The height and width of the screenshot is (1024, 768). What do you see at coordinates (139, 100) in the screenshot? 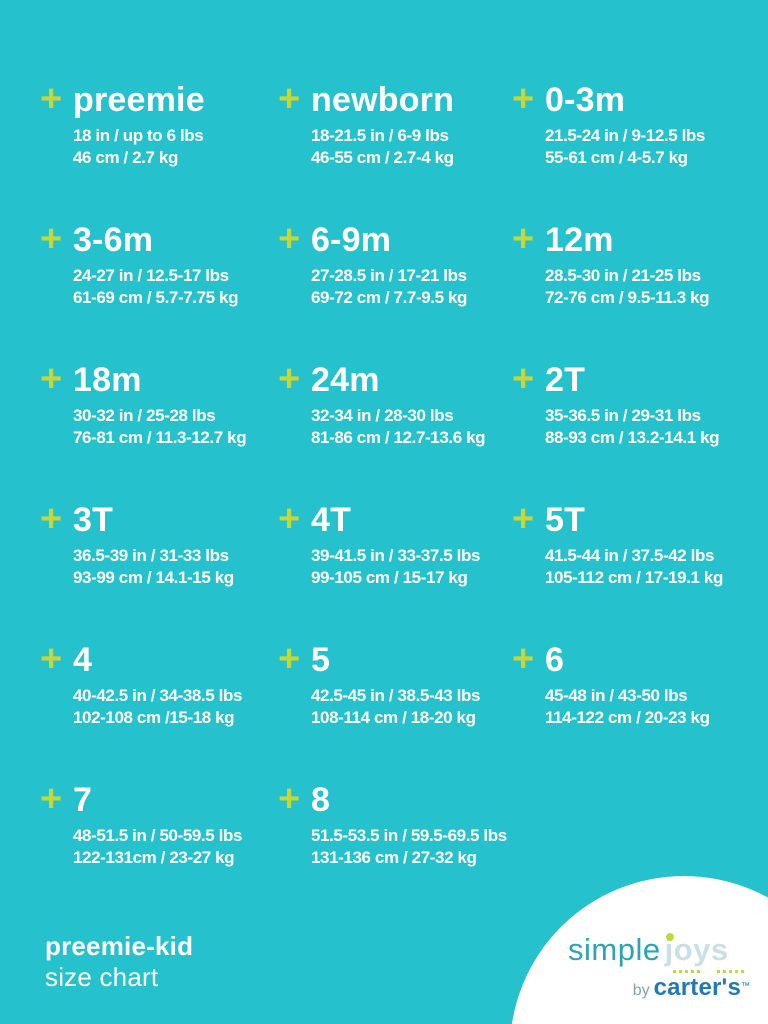
I see `size-name: preemie` at bounding box center [139, 100].